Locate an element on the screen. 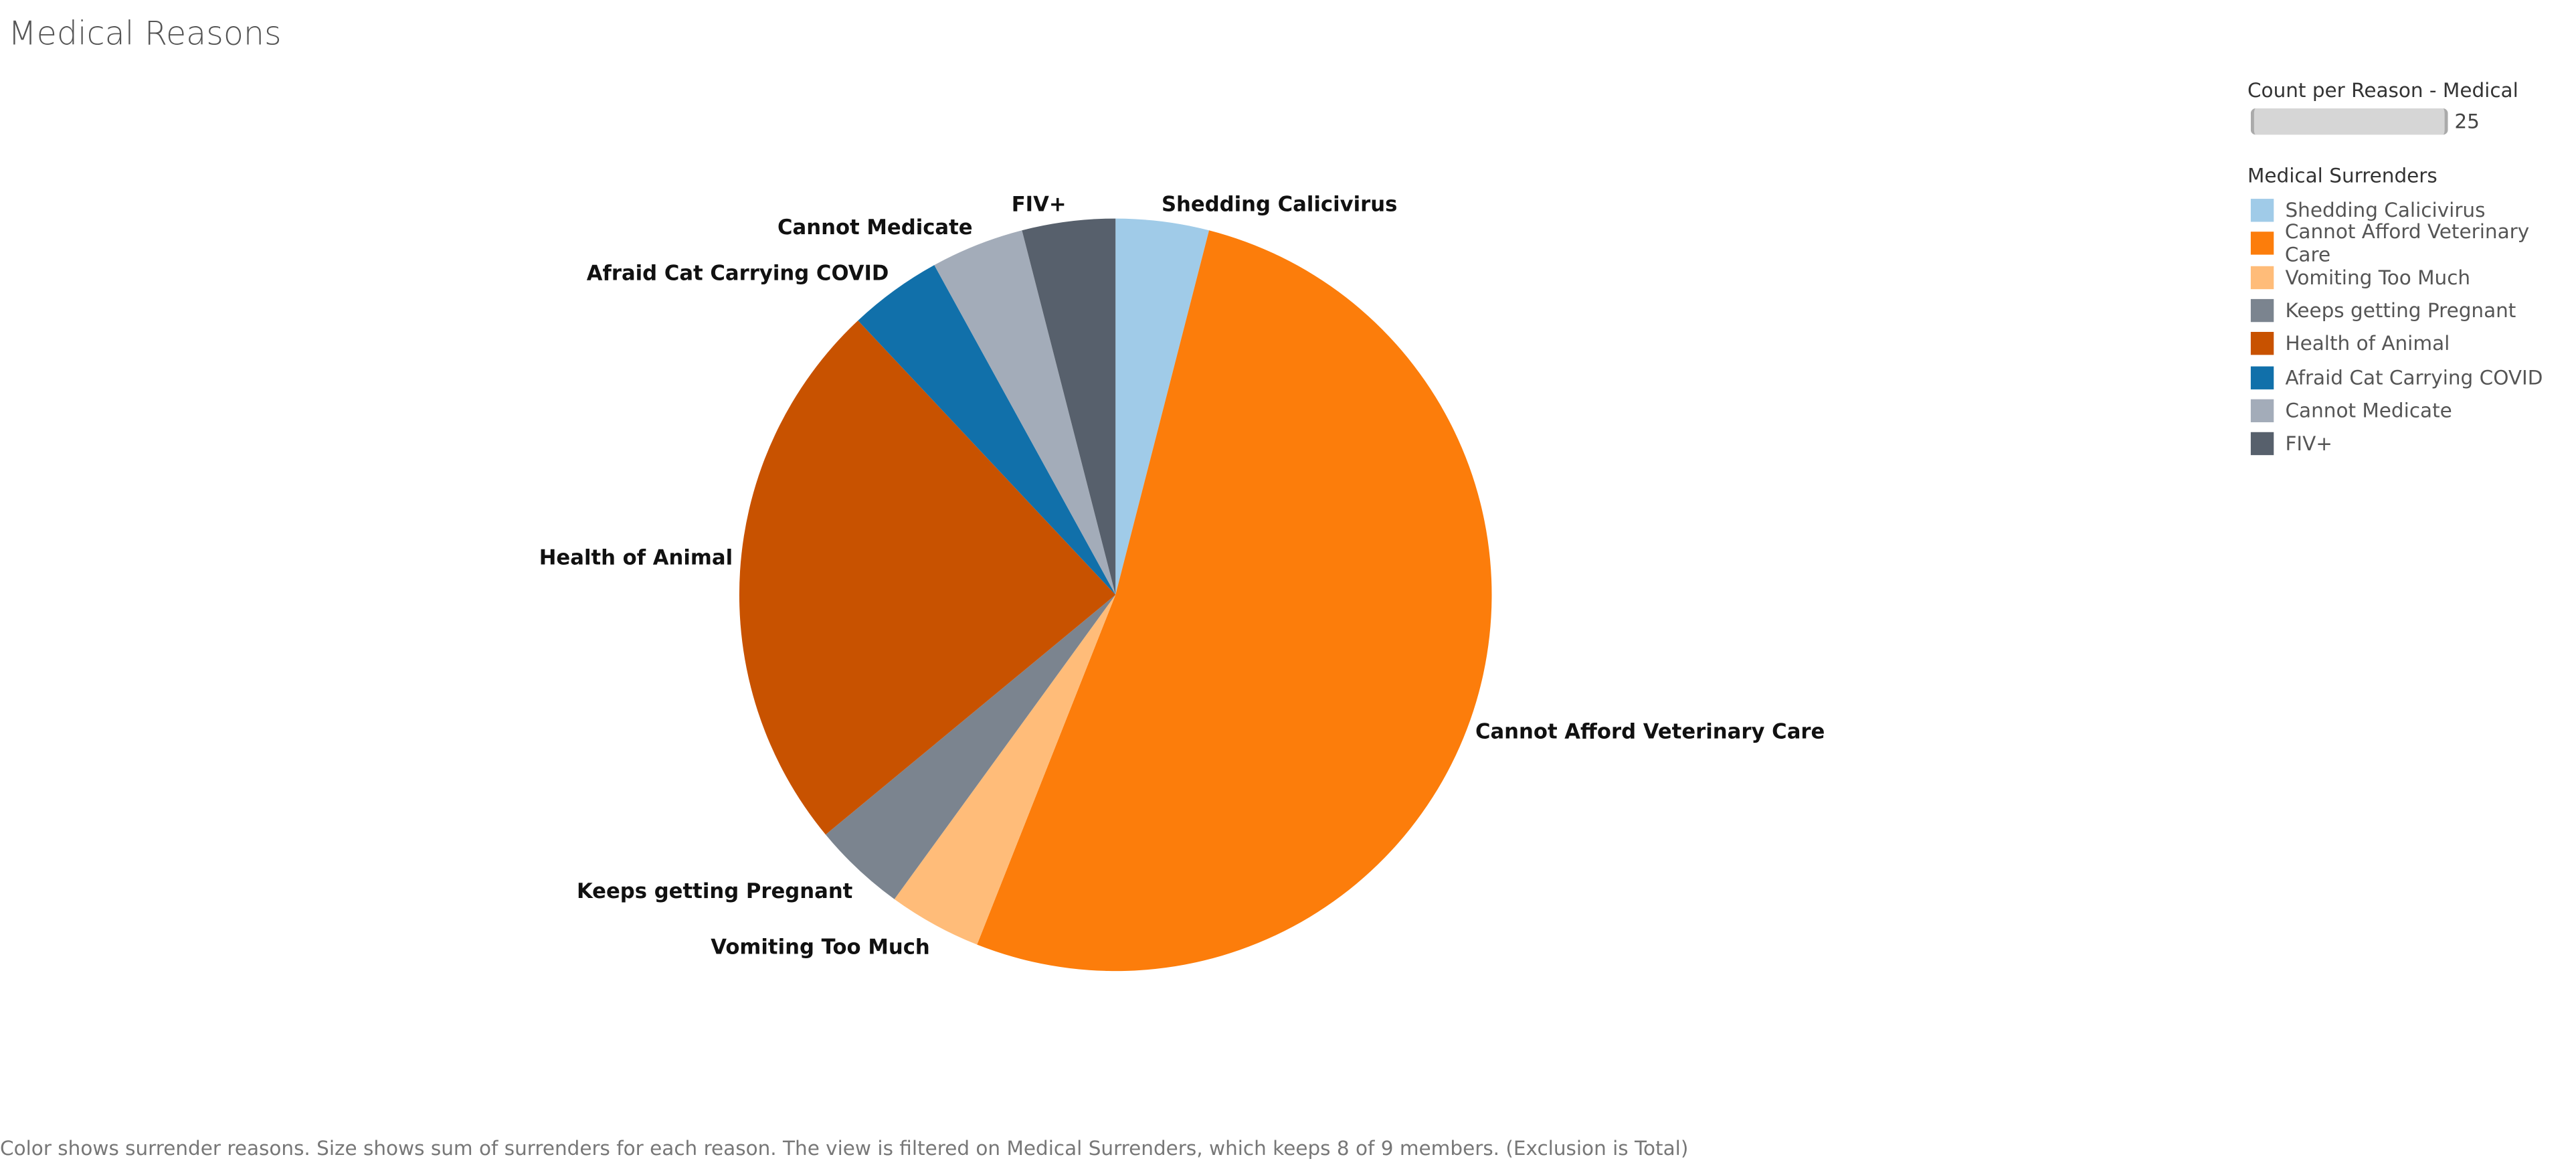  legend-item: FIV+ is located at coordinates (2411, 444).